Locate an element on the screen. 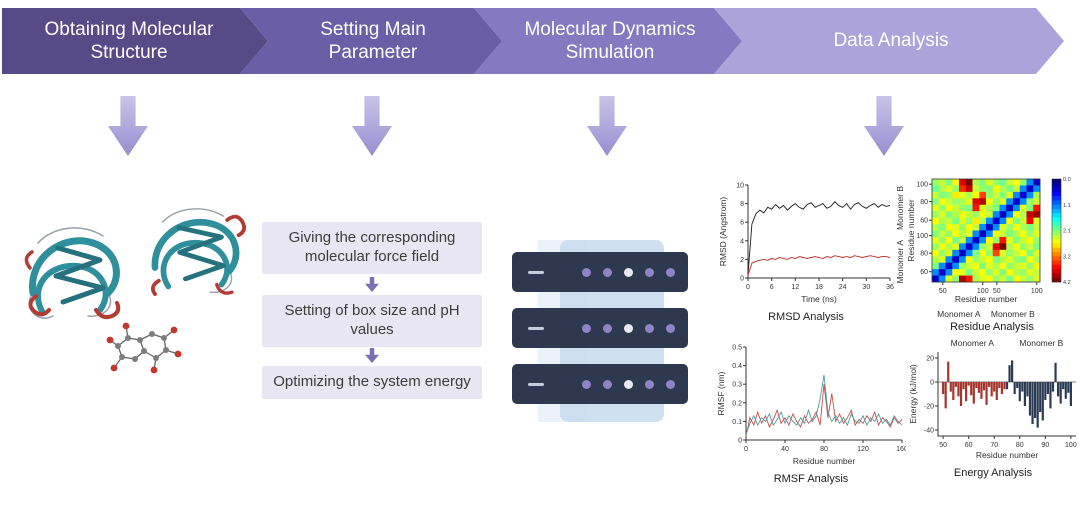 The image size is (1080, 505). step-box-label: Optimizing the system energy is located at coordinates (372, 381).